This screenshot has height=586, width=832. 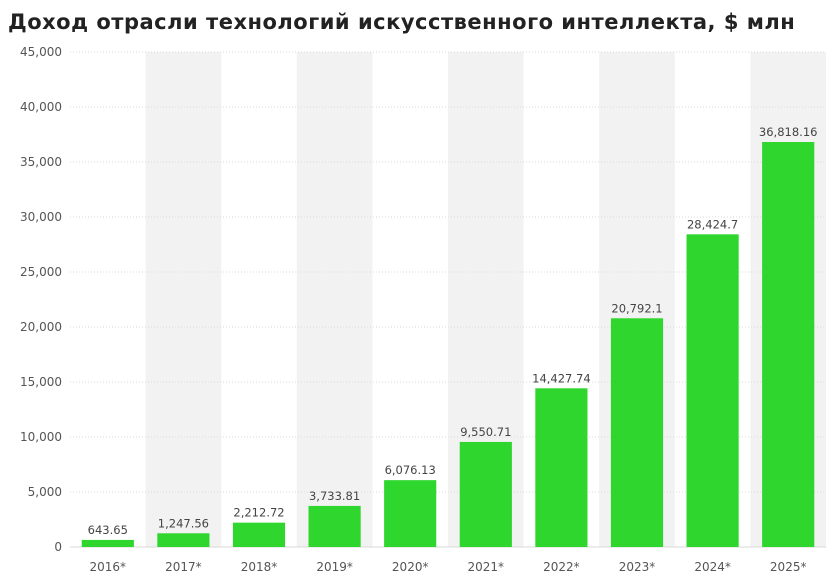 I want to click on data-label: 3,733.81, so click(x=334, y=496).